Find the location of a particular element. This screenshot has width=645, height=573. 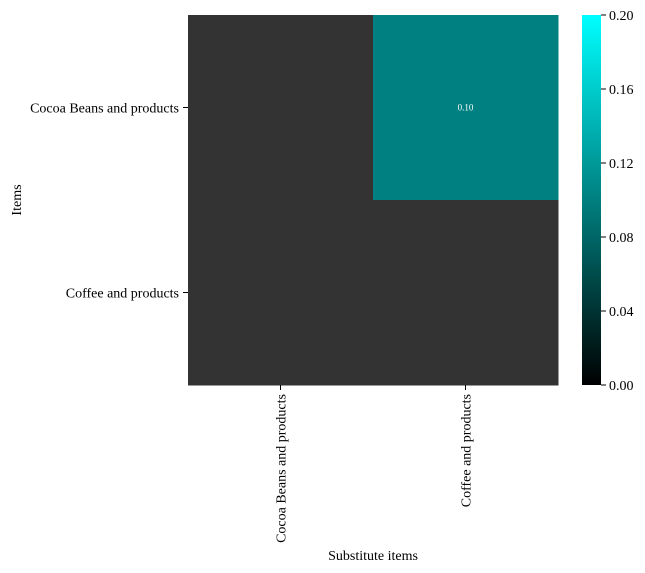

colorbar-tick-label: 0.00 is located at coordinates (621, 386).